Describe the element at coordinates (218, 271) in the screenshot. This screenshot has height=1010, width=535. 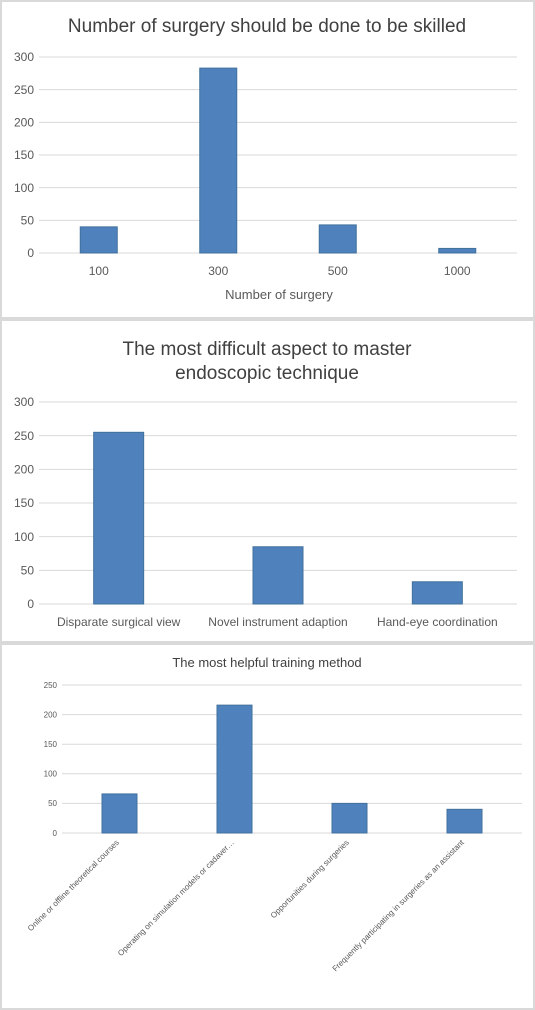
I see `x-tick-label: 300` at that location.